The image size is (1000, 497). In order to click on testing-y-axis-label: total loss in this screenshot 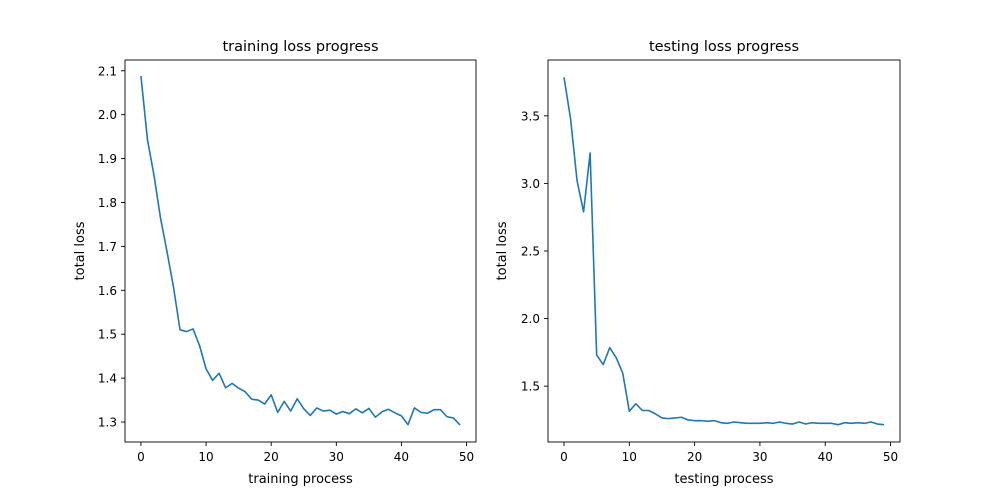, I will do `click(502, 250)`.